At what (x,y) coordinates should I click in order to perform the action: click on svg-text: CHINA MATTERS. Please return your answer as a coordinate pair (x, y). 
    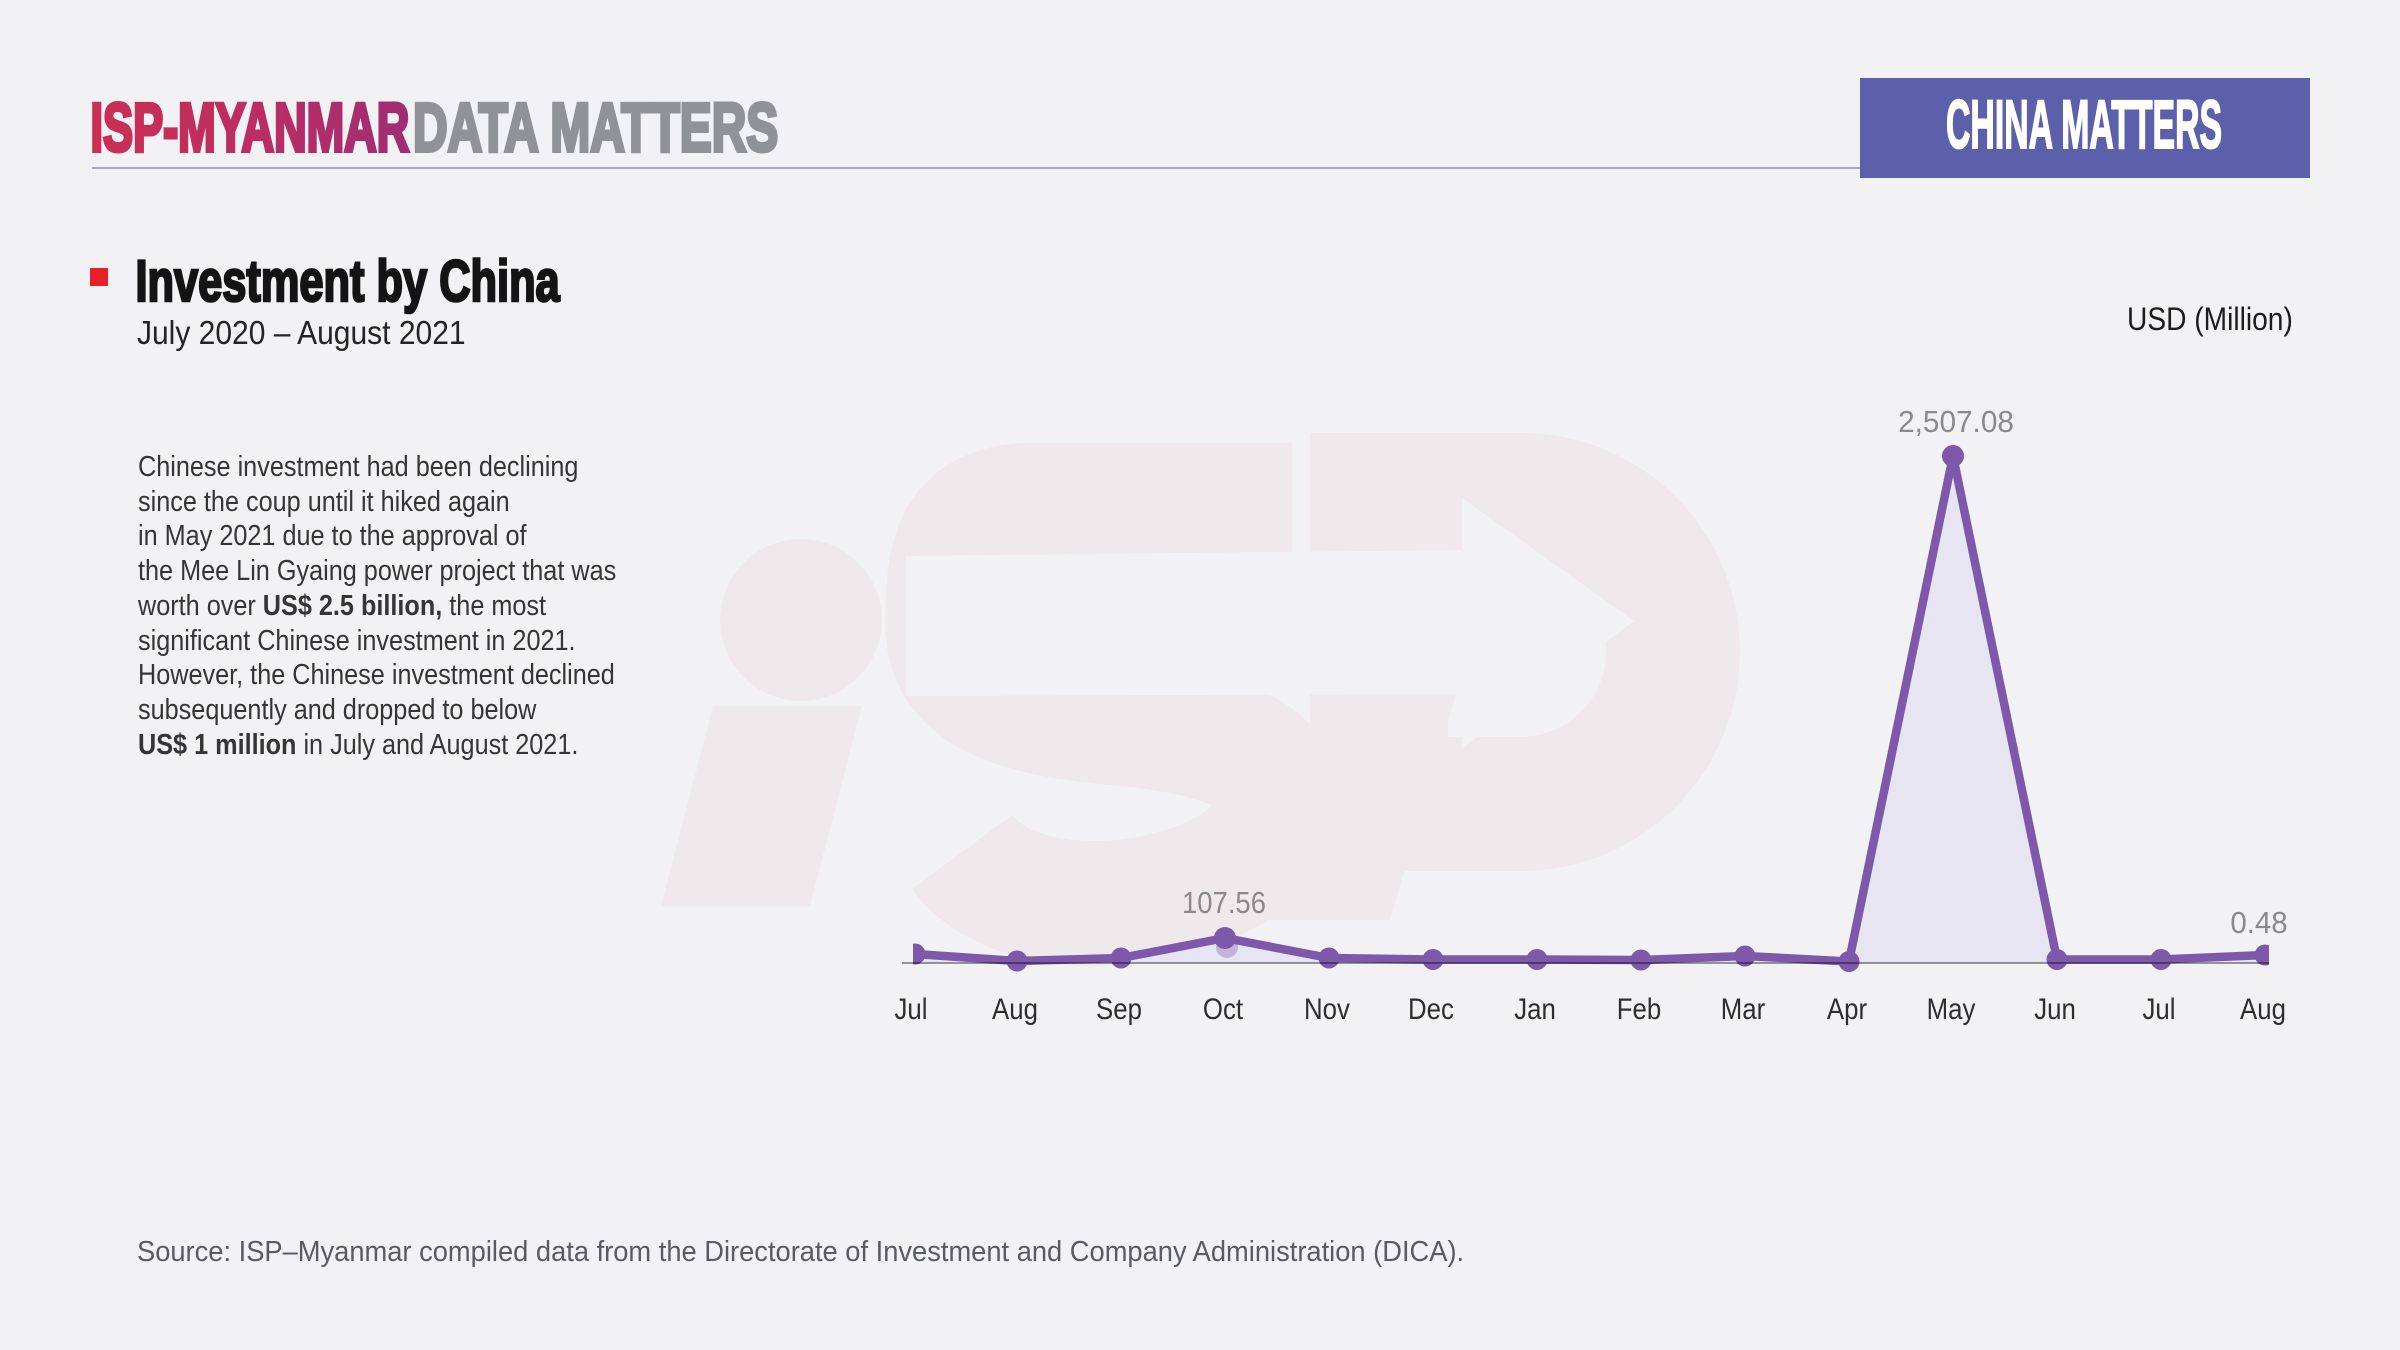
    Looking at the image, I should click on (2084, 124).